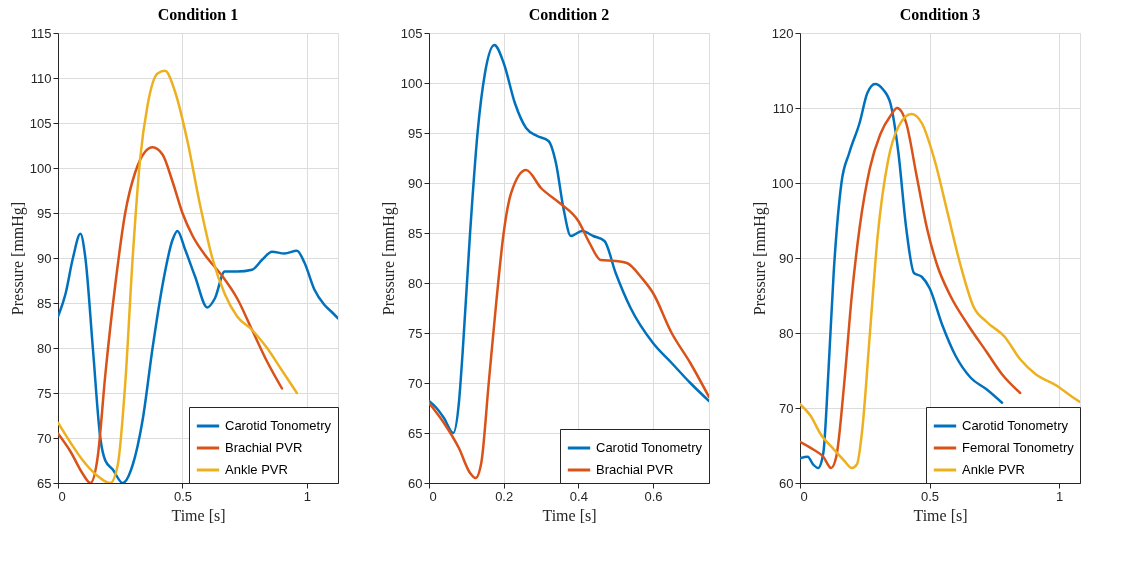  What do you see at coordinates (569, 324) in the screenshot?
I see `line-series` at bounding box center [569, 324].